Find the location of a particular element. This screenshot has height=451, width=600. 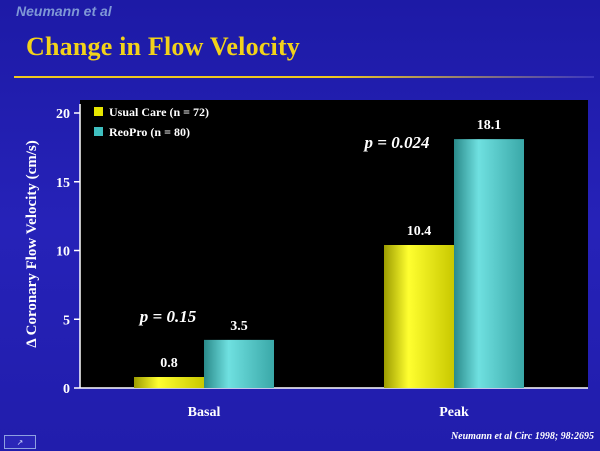

legend-label: Usual Care (n = 72) is located at coordinates (159, 112).